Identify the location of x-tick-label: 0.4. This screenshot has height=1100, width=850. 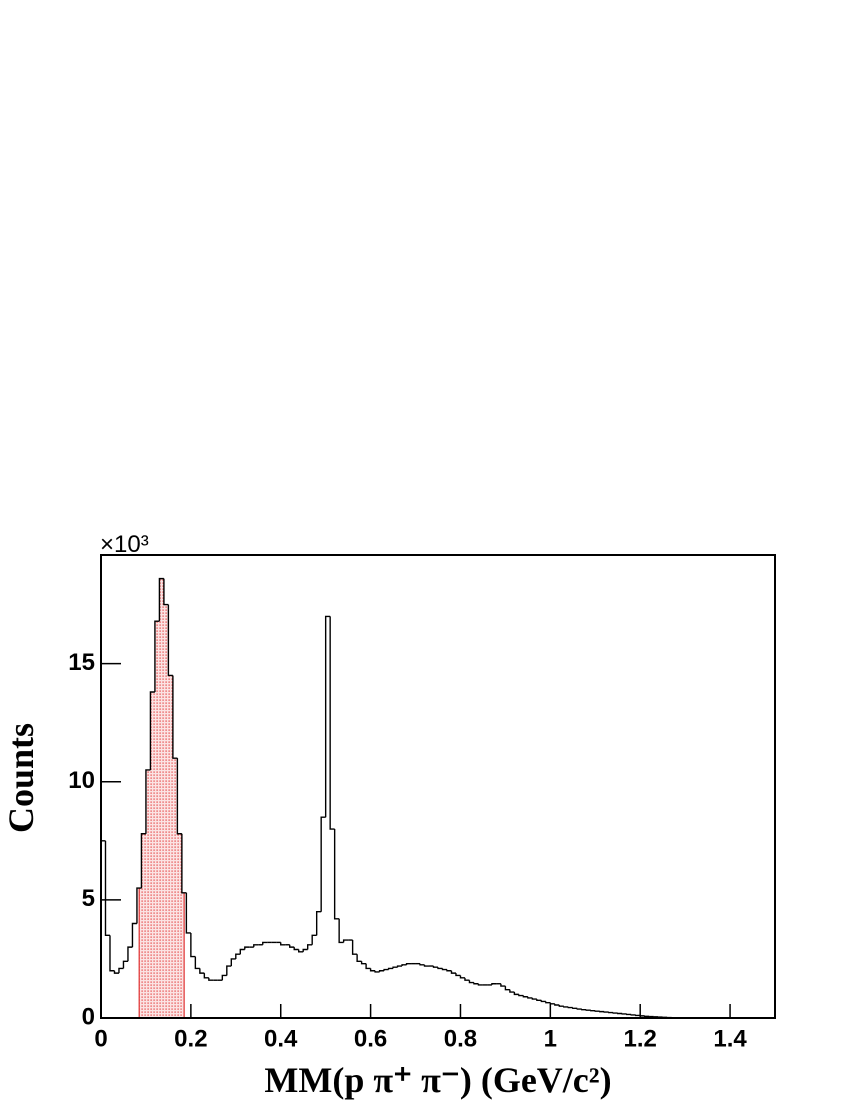
(281, 1038).